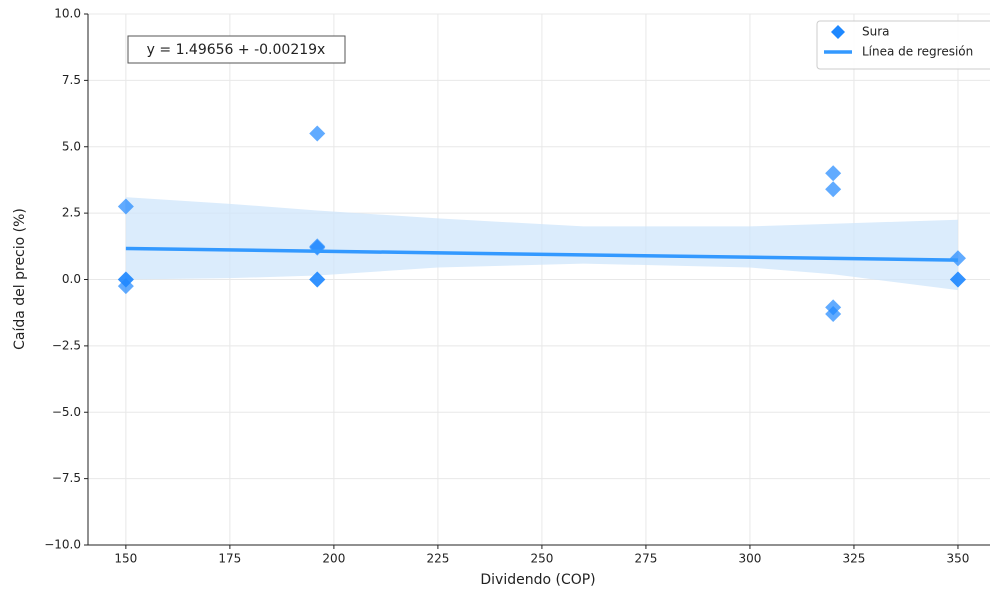 The height and width of the screenshot is (592, 990). What do you see at coordinates (645, 559) in the screenshot?
I see `x-tick-label: 275` at bounding box center [645, 559].